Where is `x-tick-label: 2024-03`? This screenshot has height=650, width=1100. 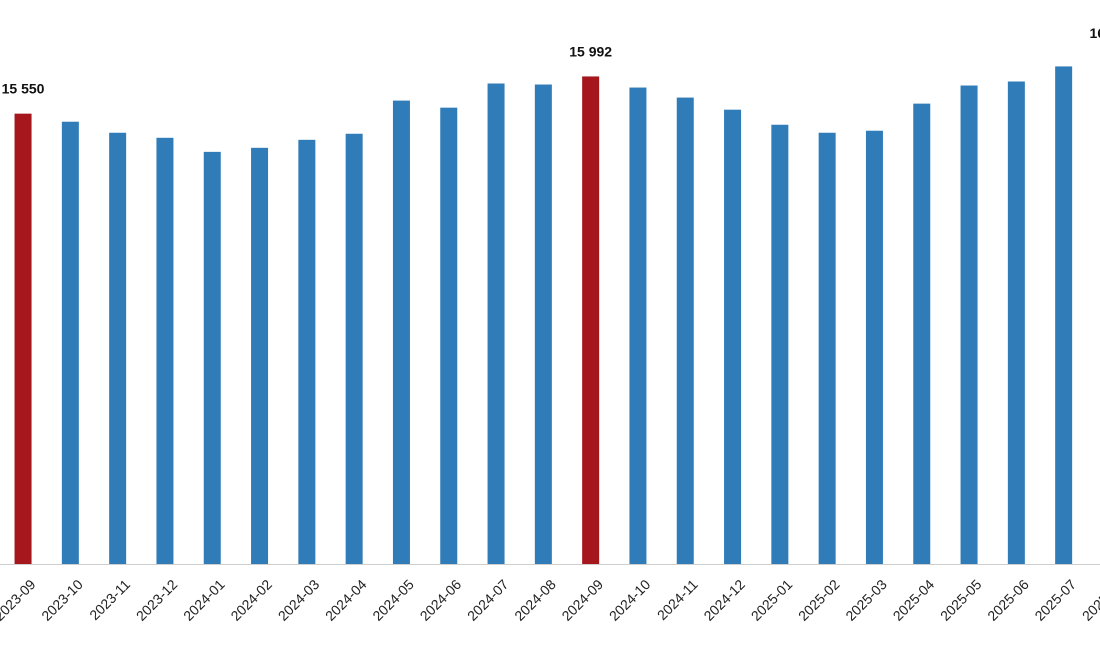 x-tick-label: 2024-03 is located at coordinates (299, 600).